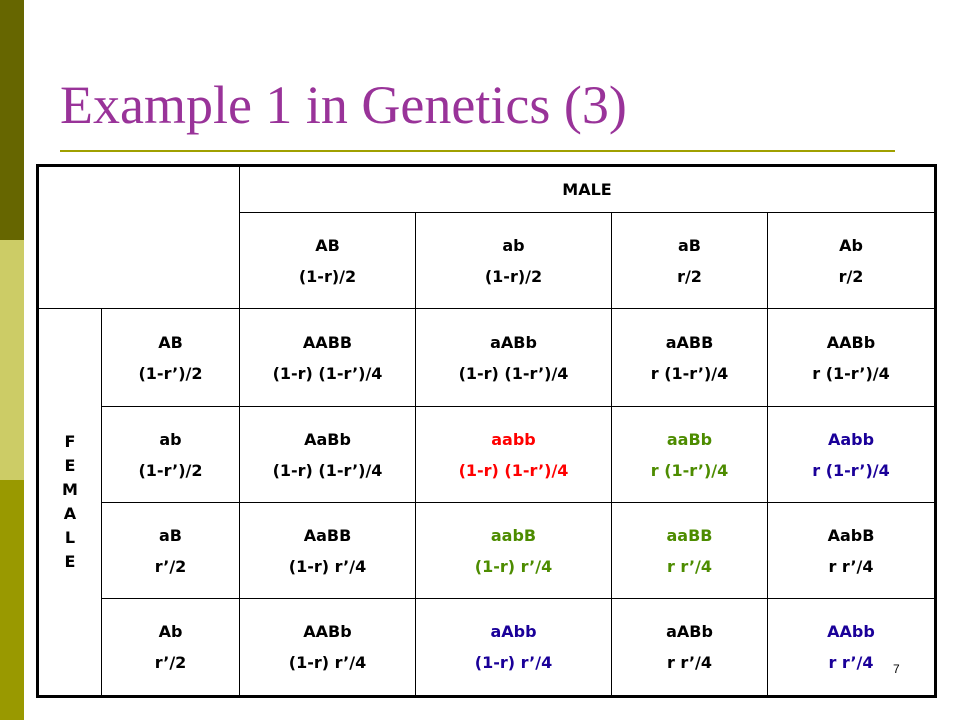 Image resolution: width=960 pixels, height=720 pixels. What do you see at coordinates (689, 260) in the screenshot?
I see `male-gamete-cell: aB r/2` at bounding box center [689, 260].